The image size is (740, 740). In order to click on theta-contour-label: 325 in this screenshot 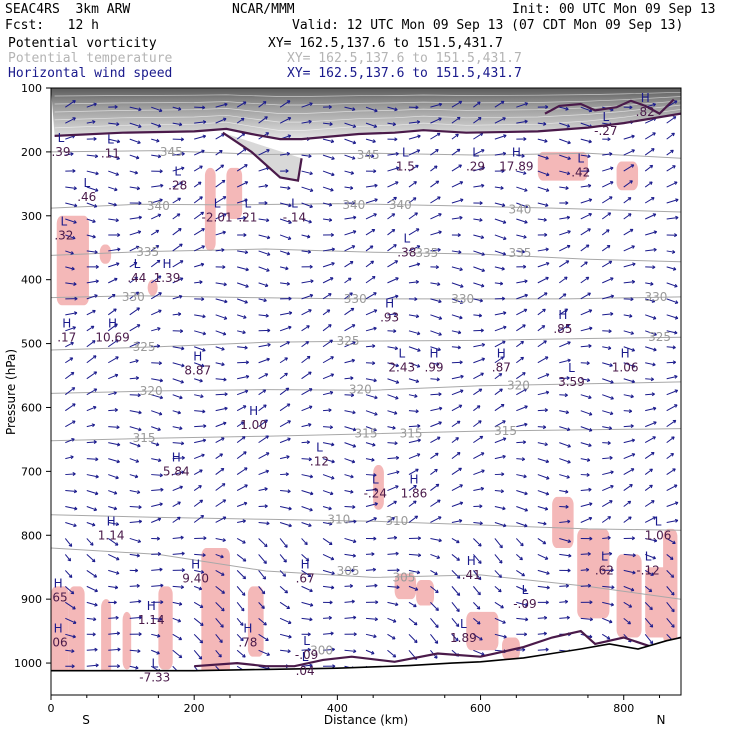, I will do `click(348, 341)`.